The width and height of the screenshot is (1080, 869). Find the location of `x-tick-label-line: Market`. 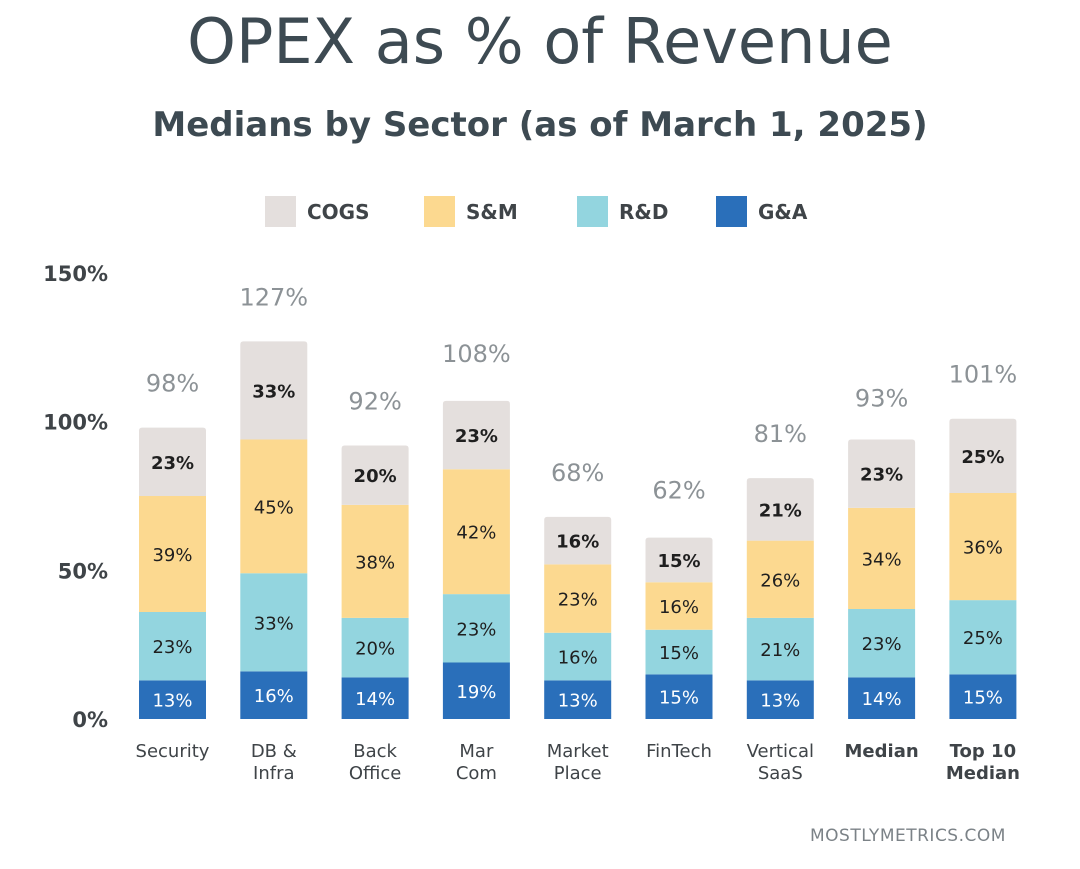

x-tick-label-line: Market is located at coordinates (578, 751).